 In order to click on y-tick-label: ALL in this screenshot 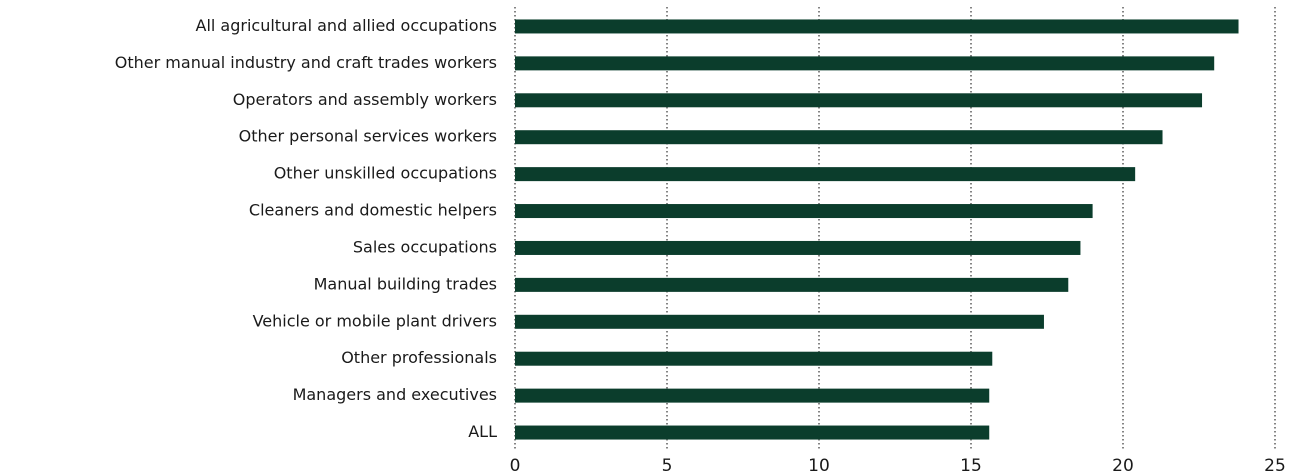, I will do `click(482, 431)`.